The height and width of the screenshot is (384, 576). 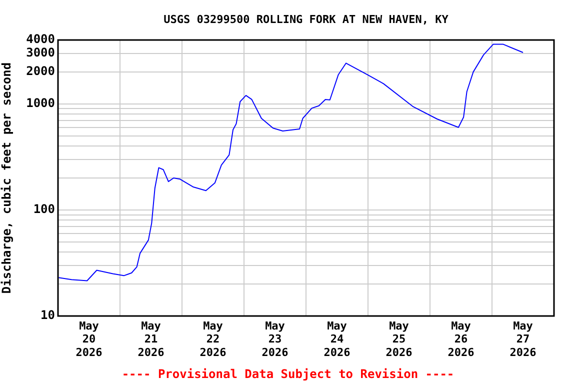 I want to click on x-tick-label: May 22 2026, so click(x=213, y=339).